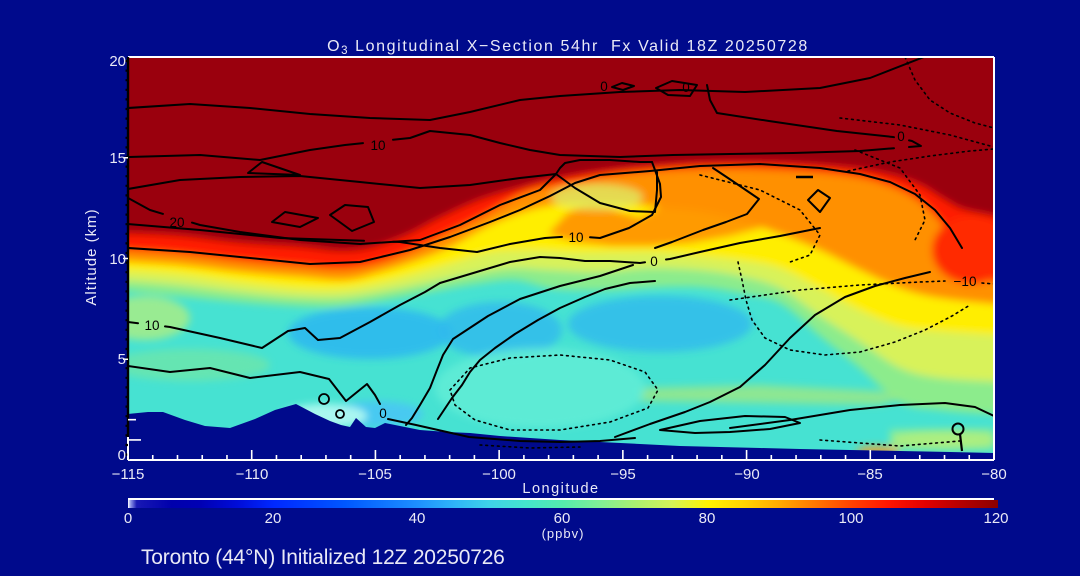  I want to click on svg-text: Altitude (km), so click(91, 256).